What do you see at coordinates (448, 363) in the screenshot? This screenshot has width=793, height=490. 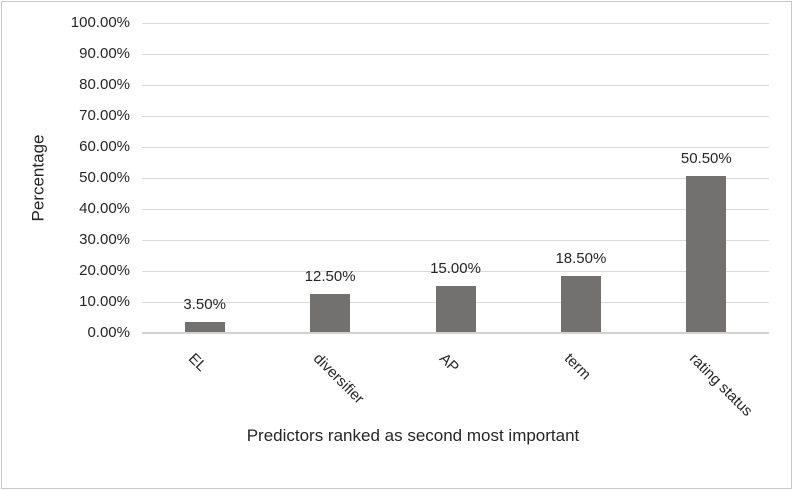 I see `x-category-label: AP` at bounding box center [448, 363].